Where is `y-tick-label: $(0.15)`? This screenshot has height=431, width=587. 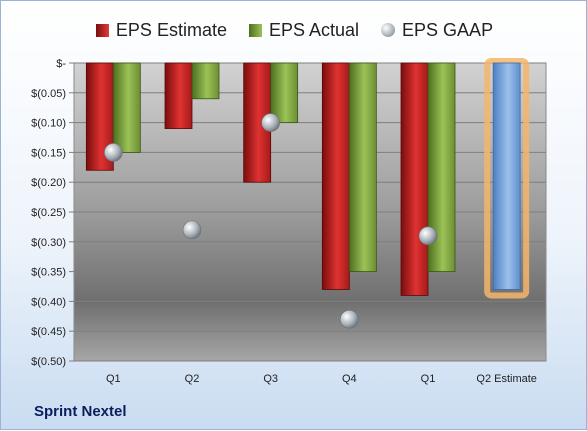 y-tick-label: $(0.15) is located at coordinates (48, 153).